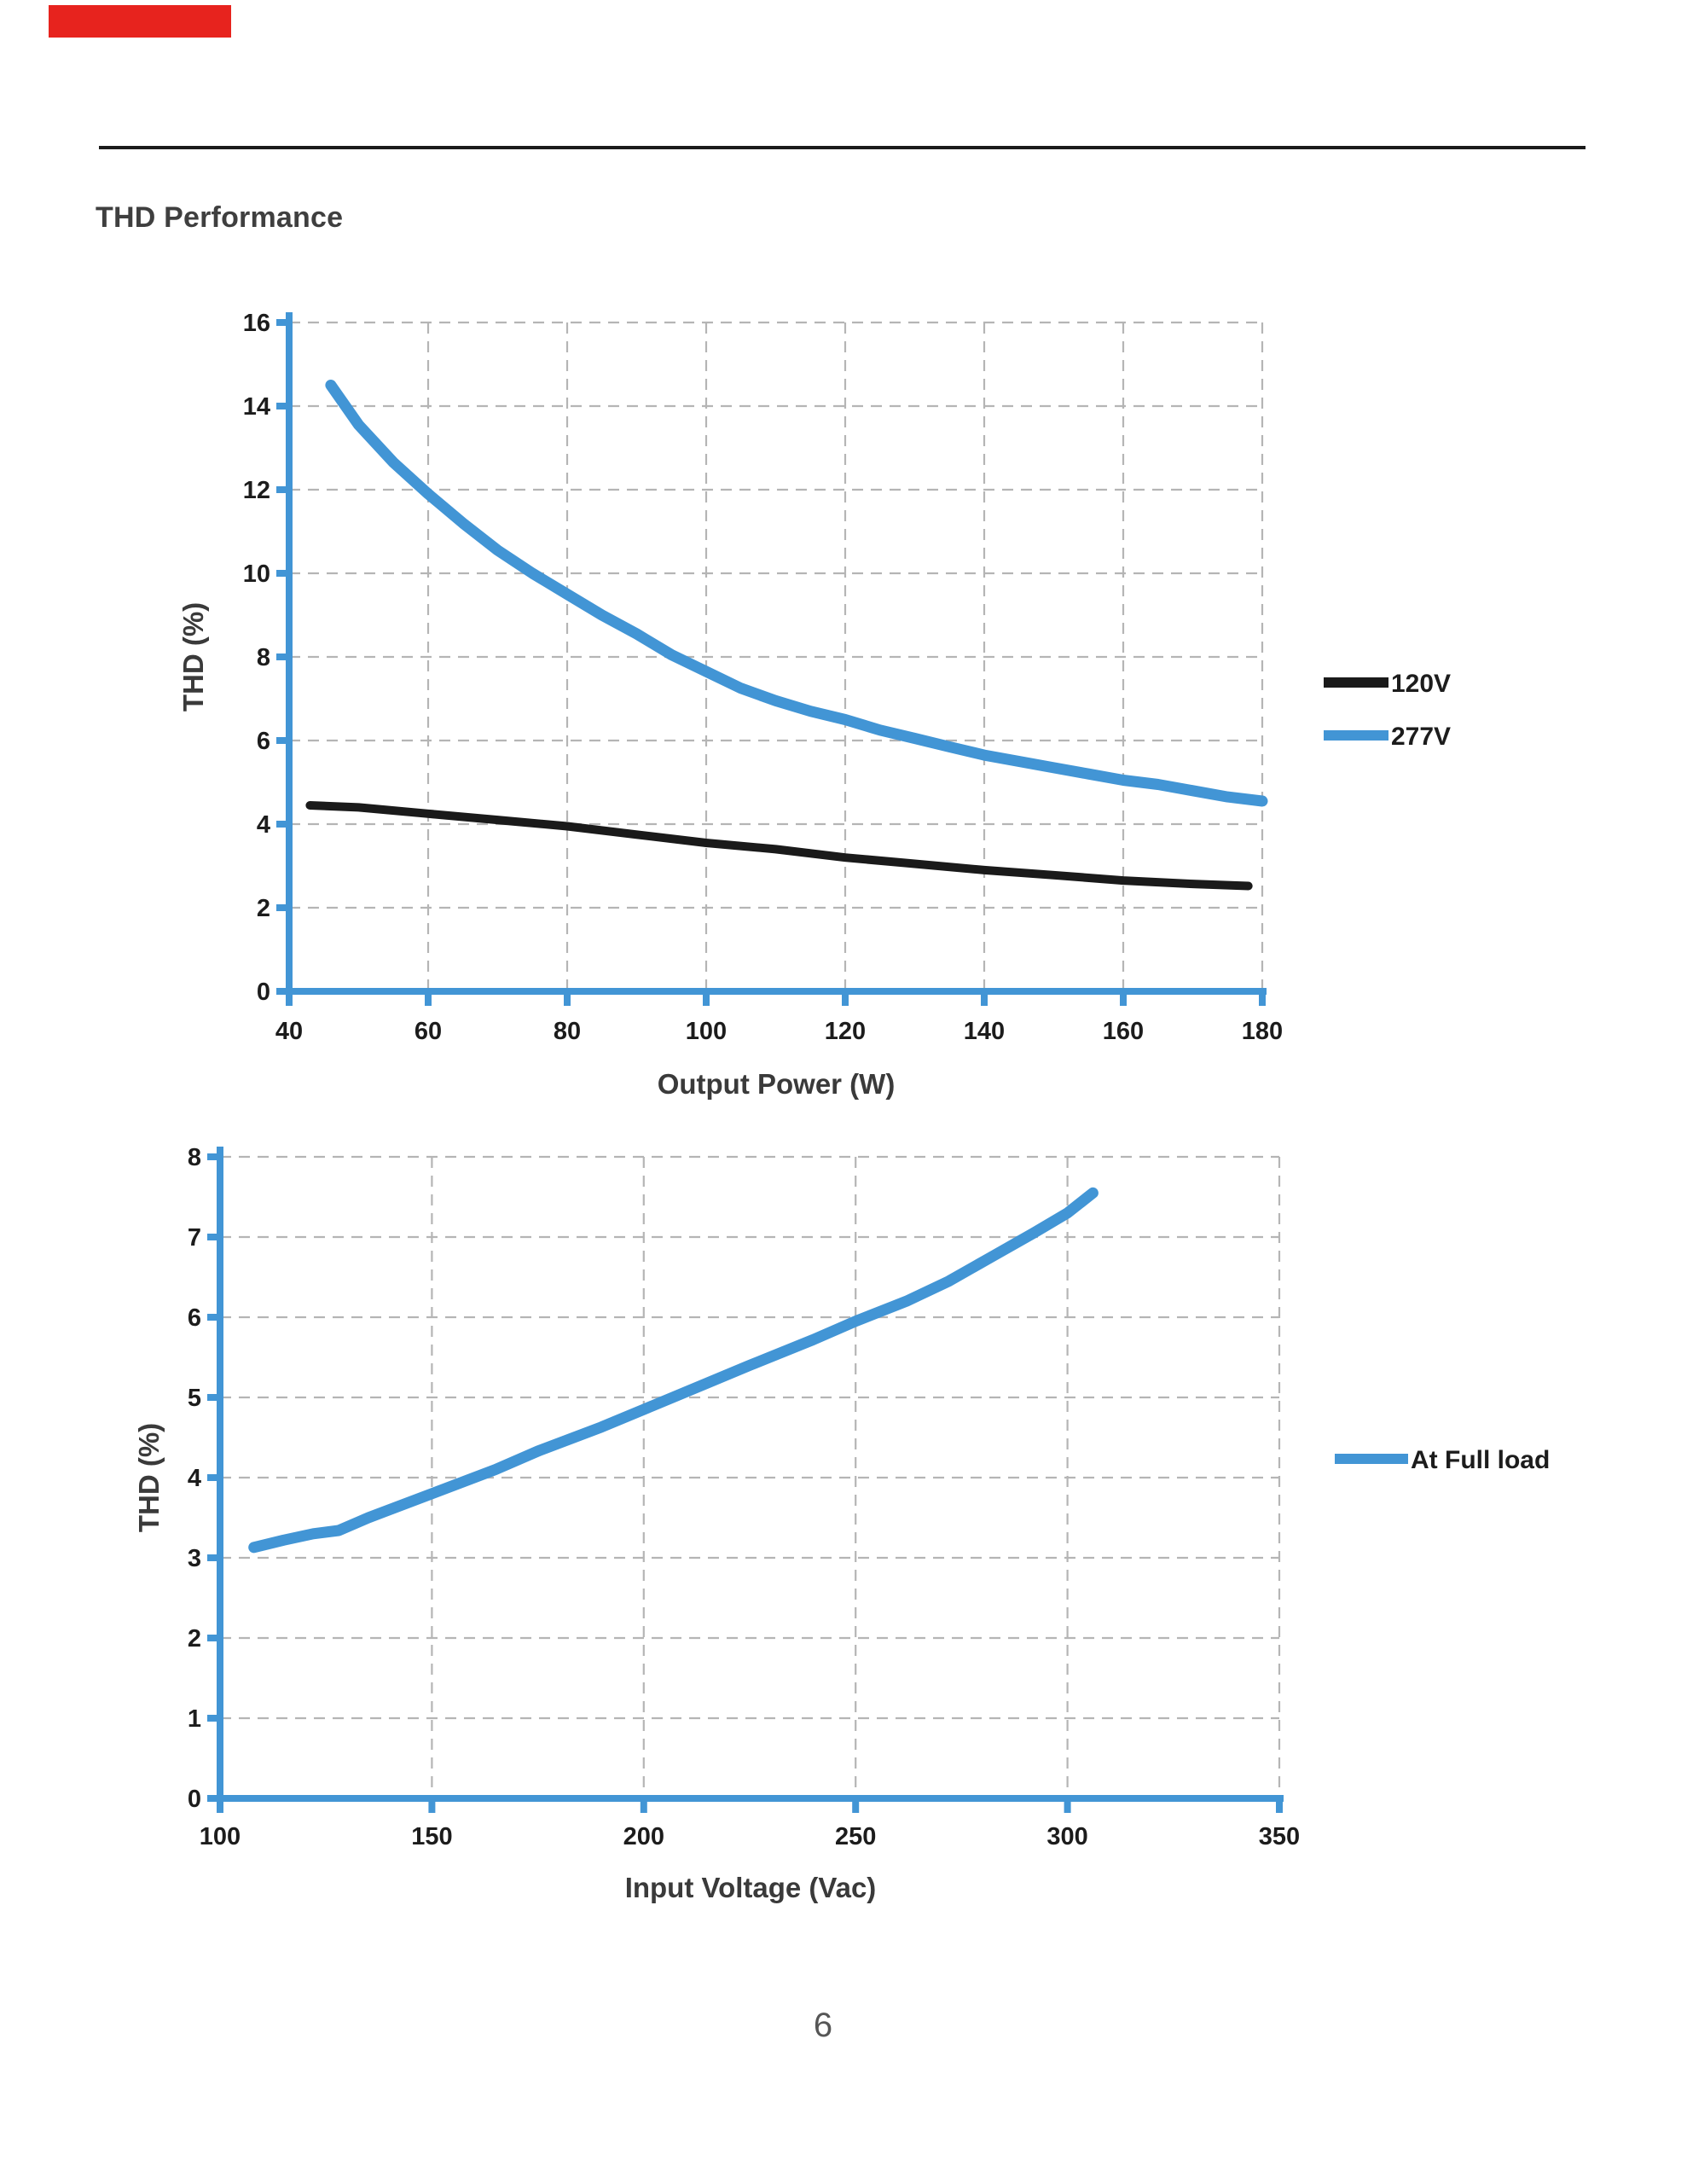 Image resolution: width=1687 pixels, height=2184 pixels. What do you see at coordinates (843, 147) in the screenshot?
I see `header-rule` at bounding box center [843, 147].